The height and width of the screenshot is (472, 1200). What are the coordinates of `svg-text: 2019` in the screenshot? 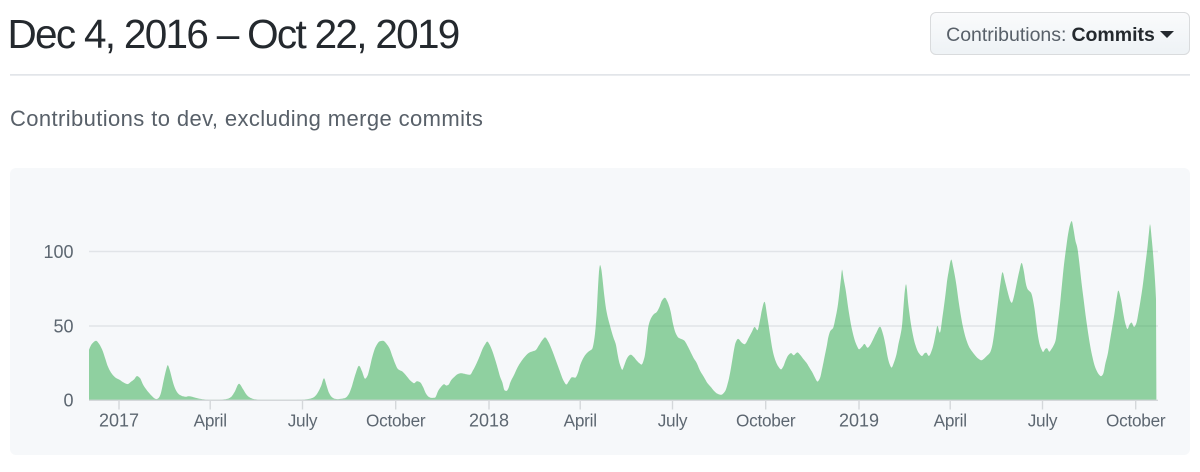 It's located at (859, 421).